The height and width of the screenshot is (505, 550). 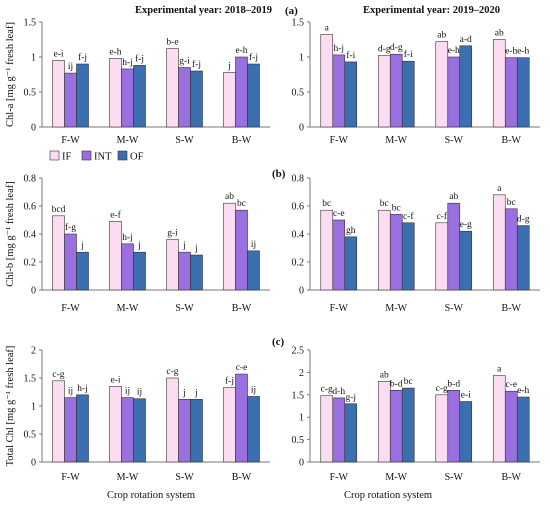 I want to click on y-axis-title: Chl-a [mg g⁻¹ fresh leaf], so click(x=10, y=74).